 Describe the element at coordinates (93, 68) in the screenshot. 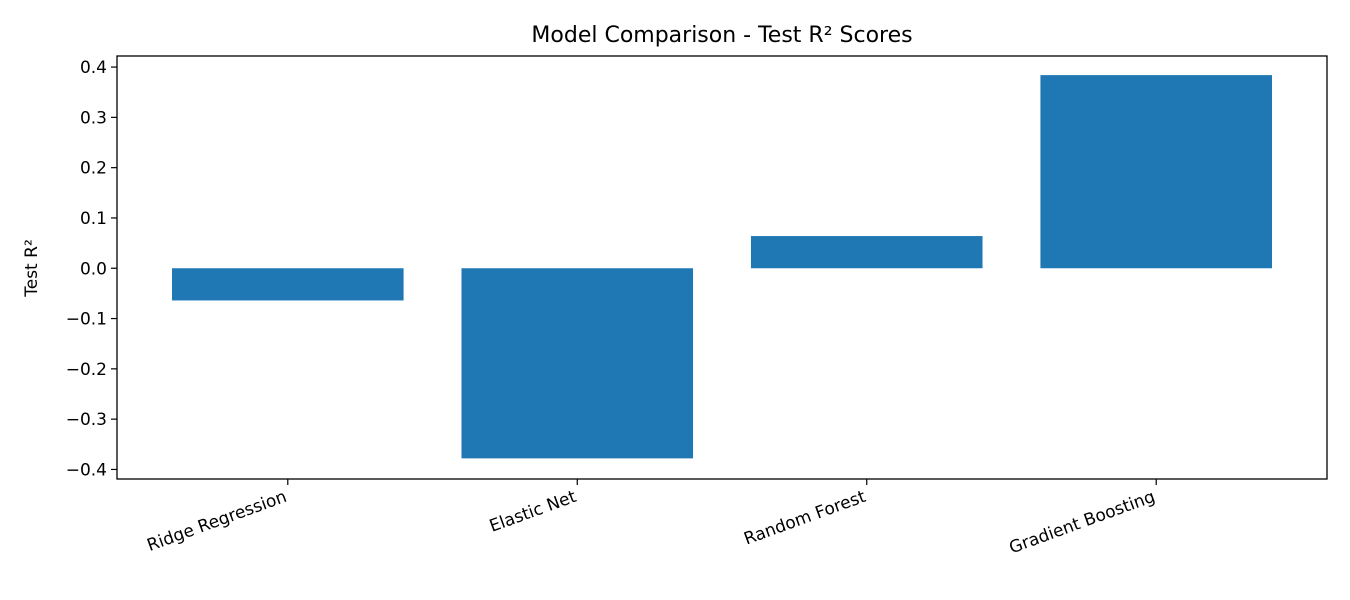

I see `y-tick-label: 0.4` at that location.